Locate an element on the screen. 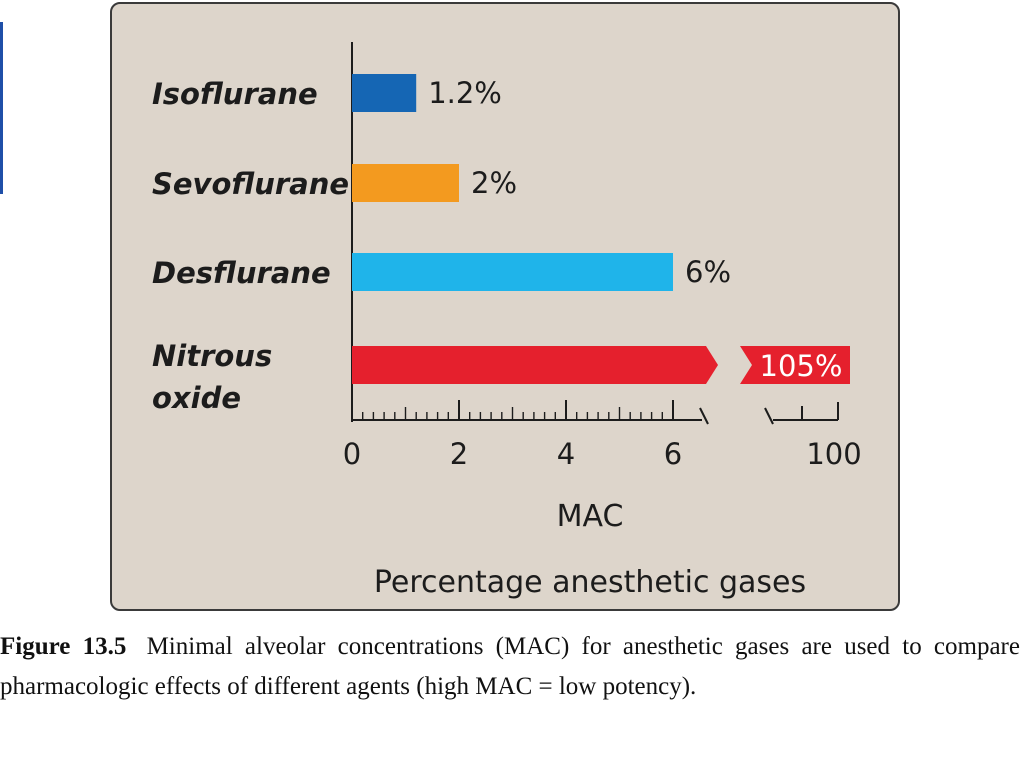  chart-subtitle: Percentage anesthetic gases is located at coordinates (590, 582).